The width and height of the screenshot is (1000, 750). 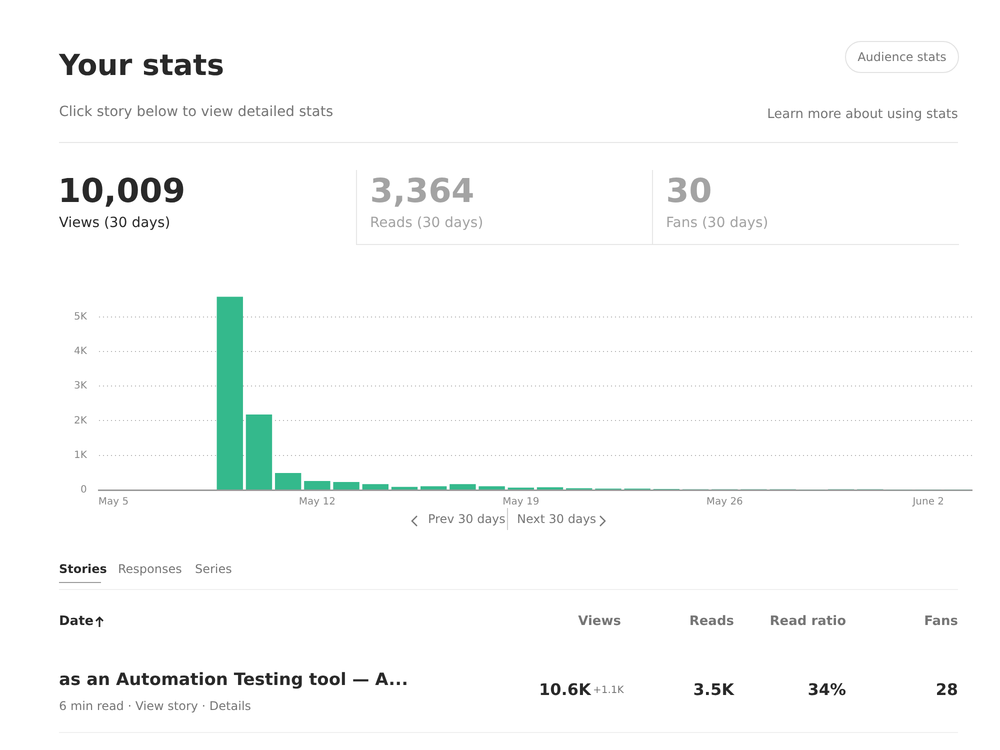 What do you see at coordinates (556, 519) in the screenshot?
I see `text: Next 30 days` at bounding box center [556, 519].